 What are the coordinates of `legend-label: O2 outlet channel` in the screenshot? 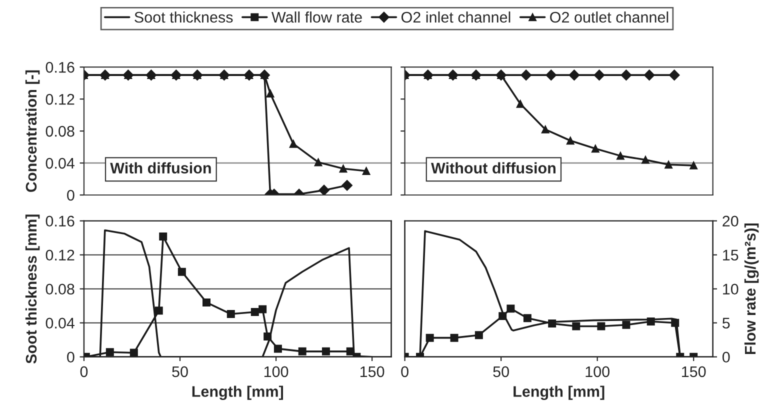 It's located at (609, 17).